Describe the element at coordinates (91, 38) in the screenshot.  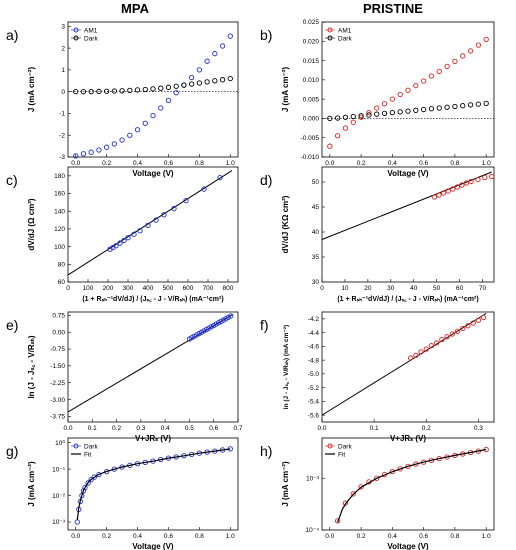
I see `legend-entry-a: Dark` at that location.